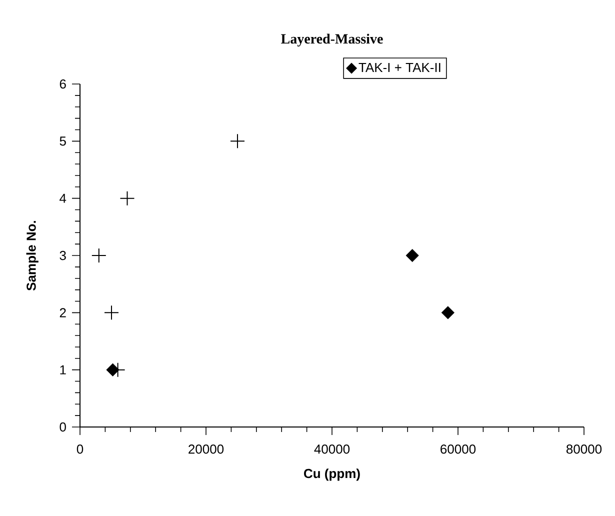 The image size is (615, 516). What do you see at coordinates (63, 255) in the screenshot?
I see `y-tick-label: 3` at bounding box center [63, 255].